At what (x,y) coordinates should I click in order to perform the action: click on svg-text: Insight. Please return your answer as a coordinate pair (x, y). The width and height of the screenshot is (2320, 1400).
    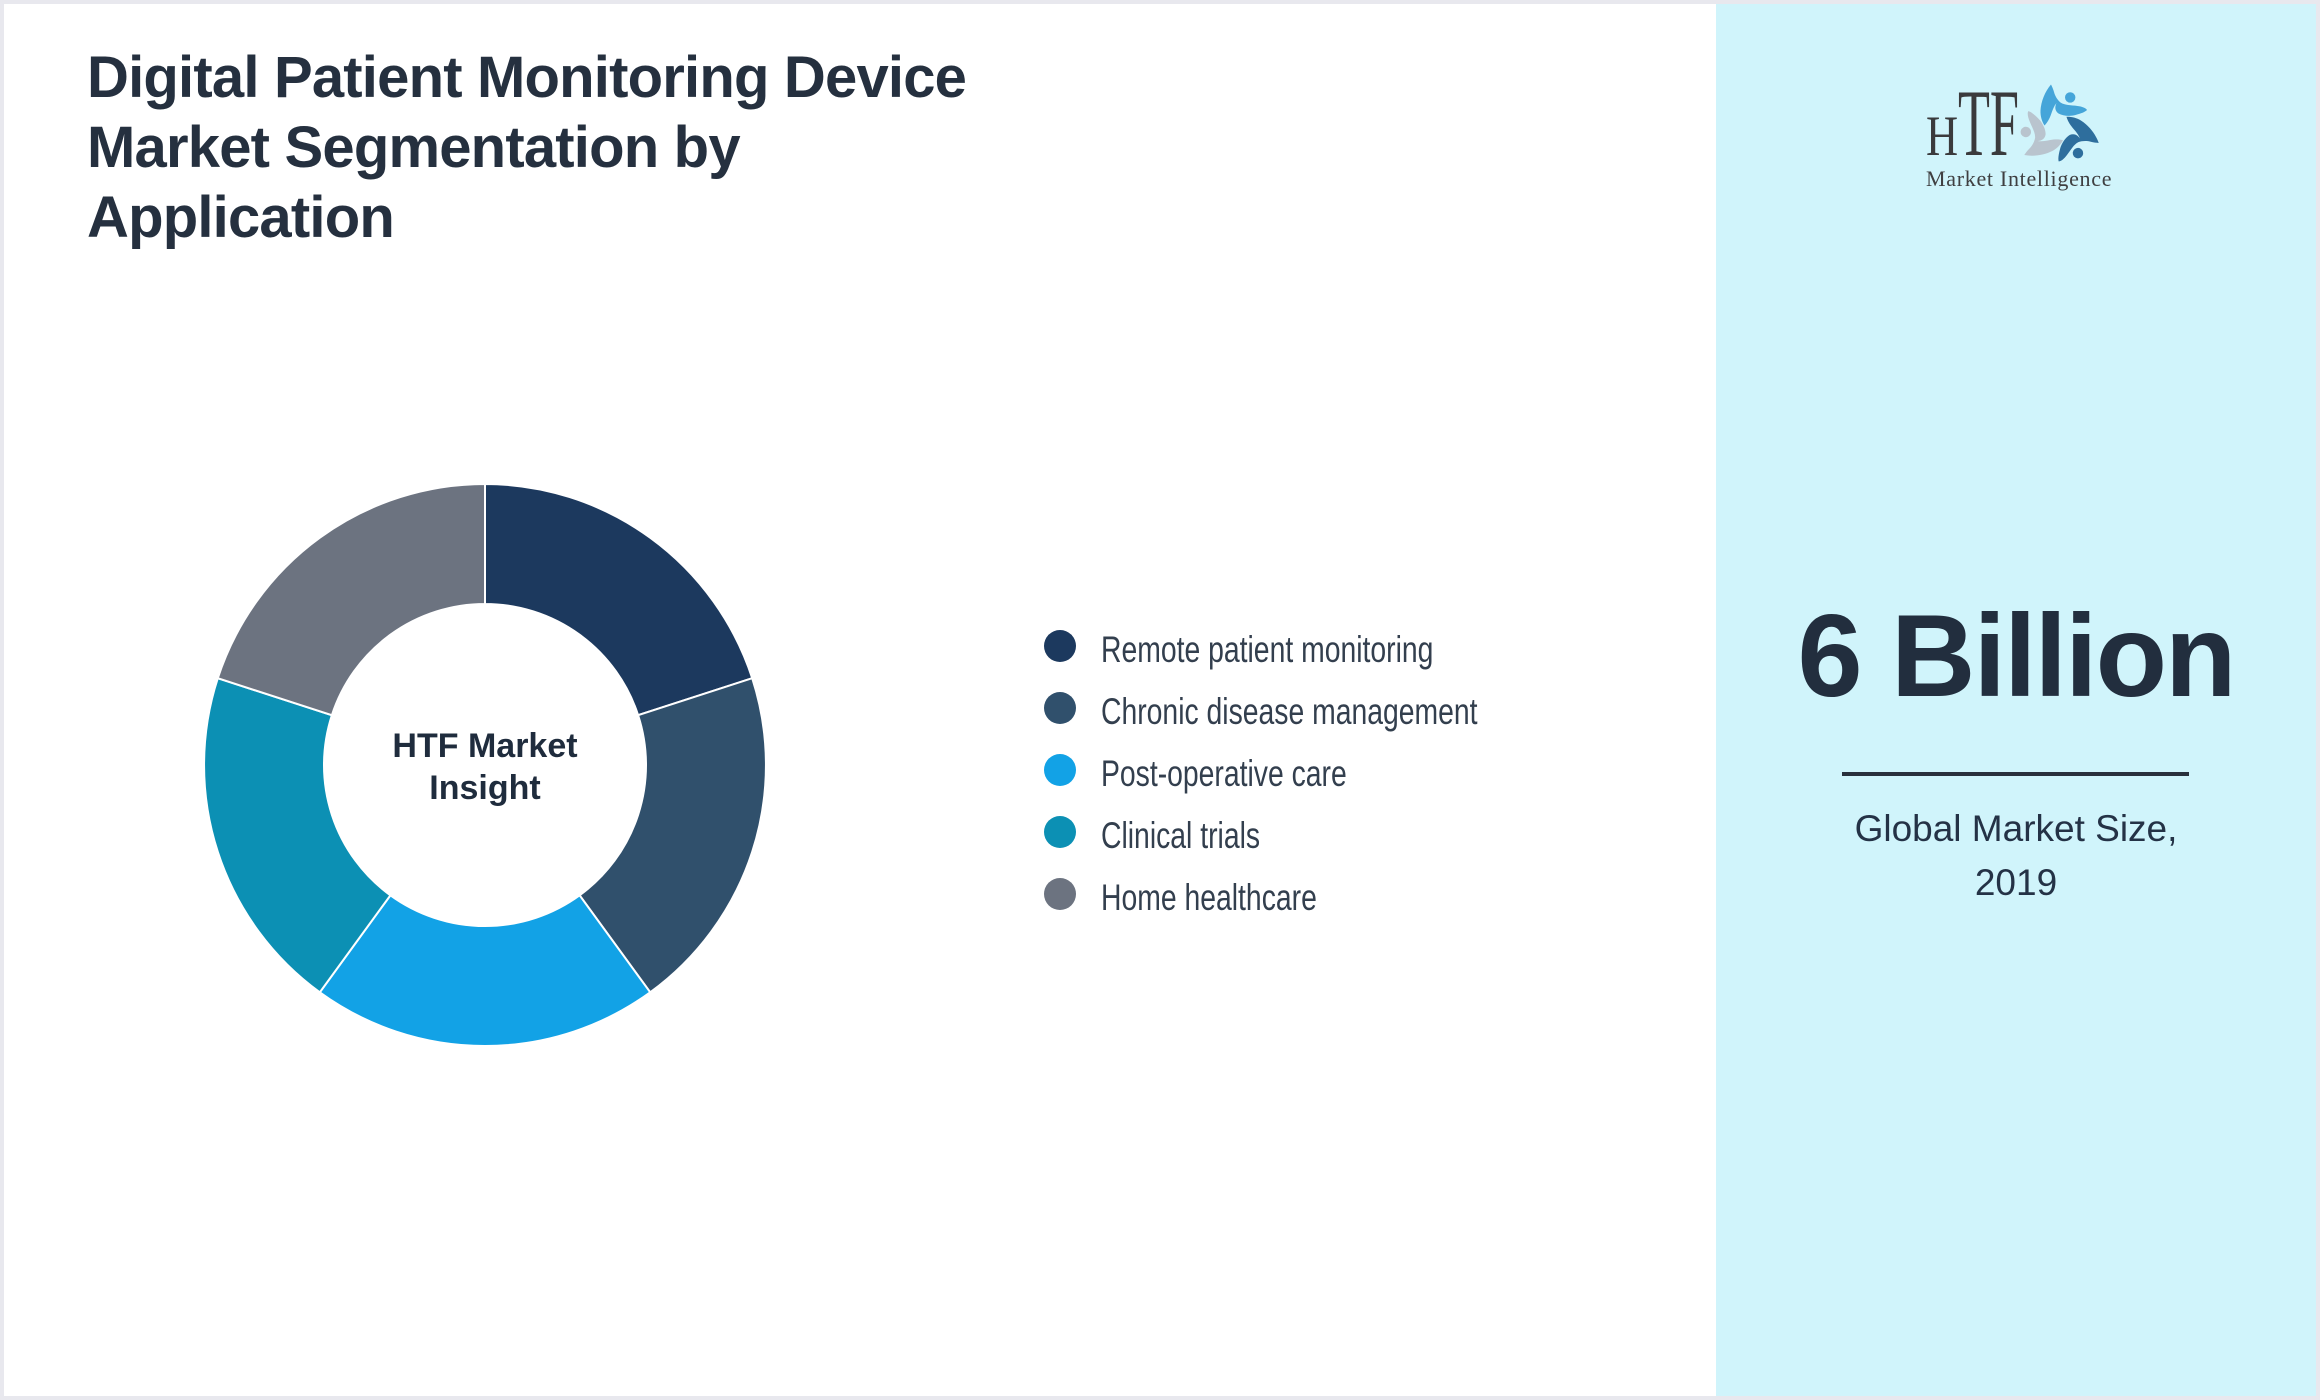
    Looking at the image, I should click on (484, 788).